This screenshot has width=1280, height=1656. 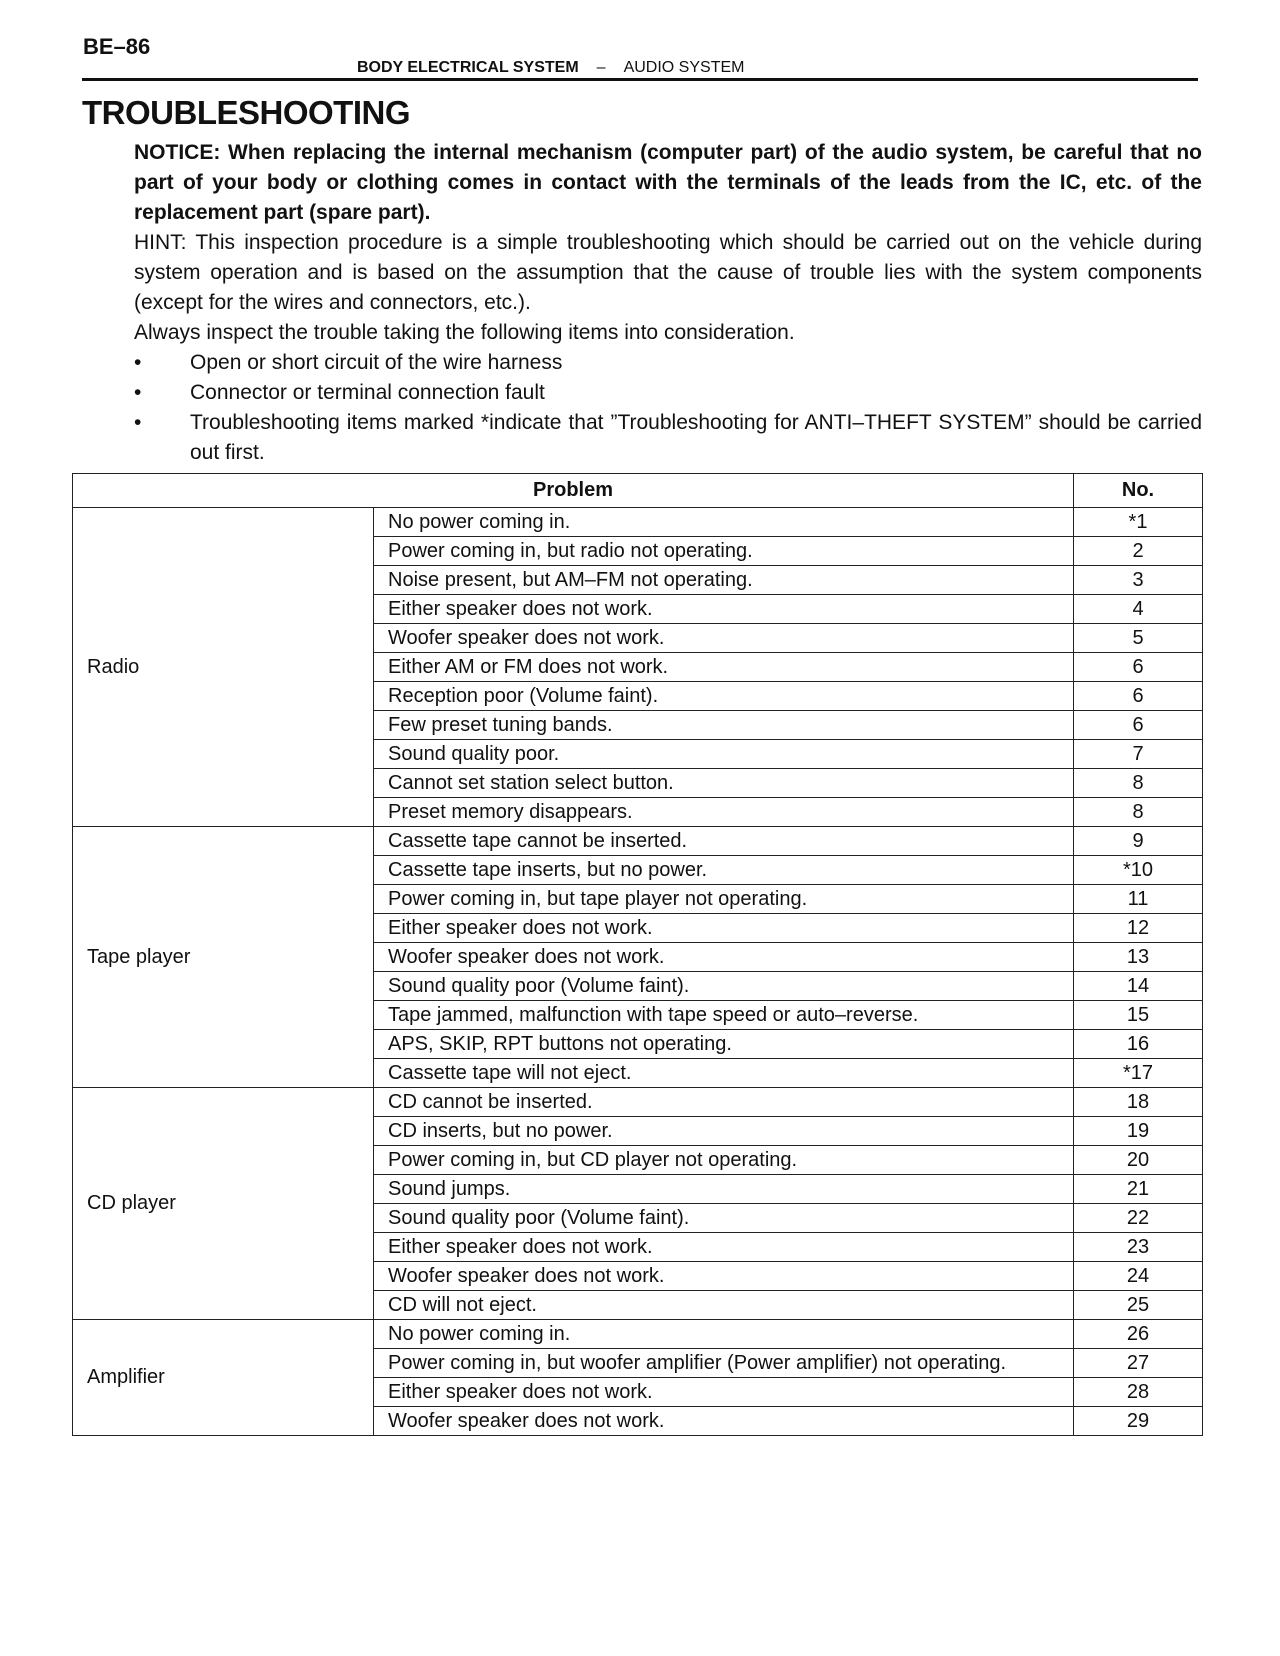 What do you see at coordinates (1138, 1160) in the screenshot?
I see `number-cell: 20` at bounding box center [1138, 1160].